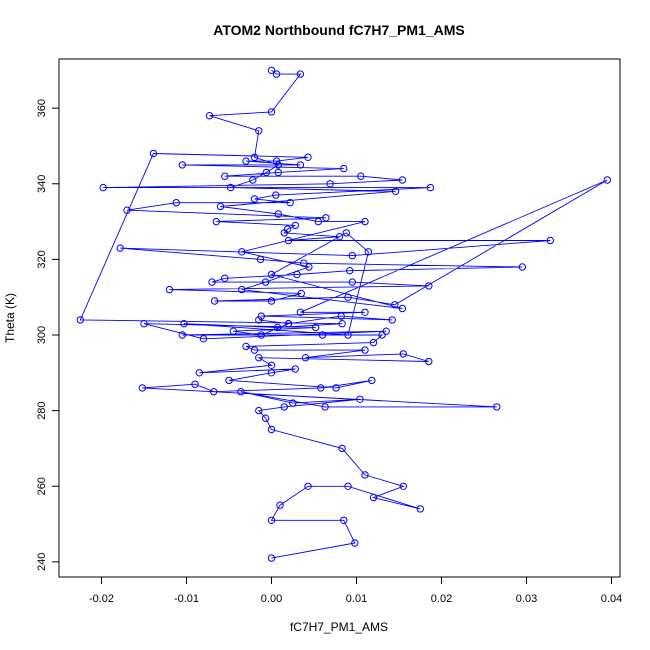 This screenshot has width=650, height=650. Describe the element at coordinates (42, 486) in the screenshot. I see `y-tick-label: 260` at that location.